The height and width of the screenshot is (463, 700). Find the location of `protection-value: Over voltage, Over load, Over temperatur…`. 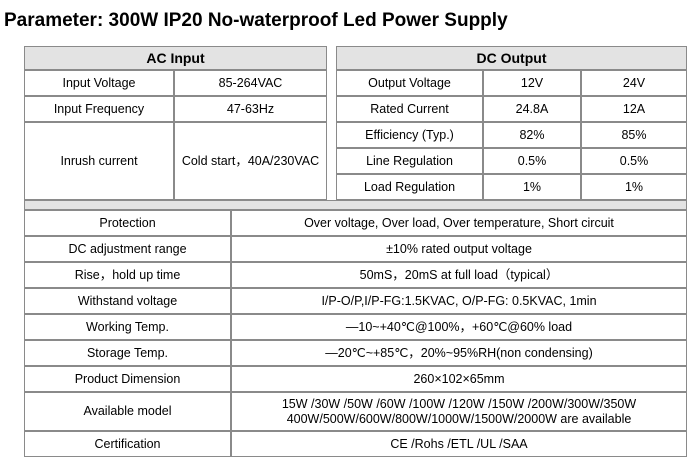

protection-value: Over voltage, Over load, Over temperatur… is located at coordinates (459, 223).